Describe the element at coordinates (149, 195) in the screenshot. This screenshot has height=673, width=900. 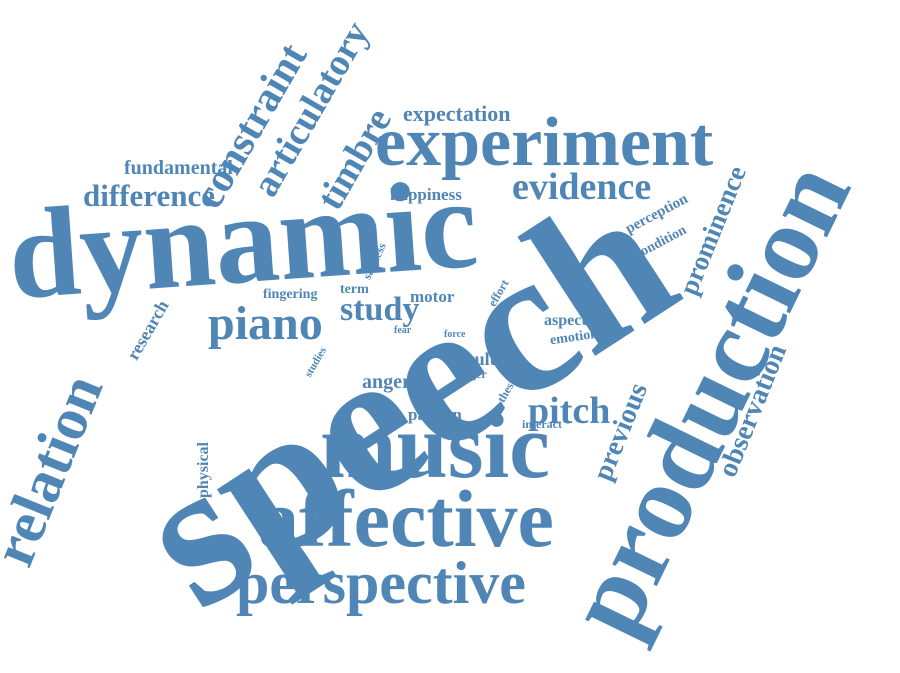
I see `word-difference: difference` at that location.